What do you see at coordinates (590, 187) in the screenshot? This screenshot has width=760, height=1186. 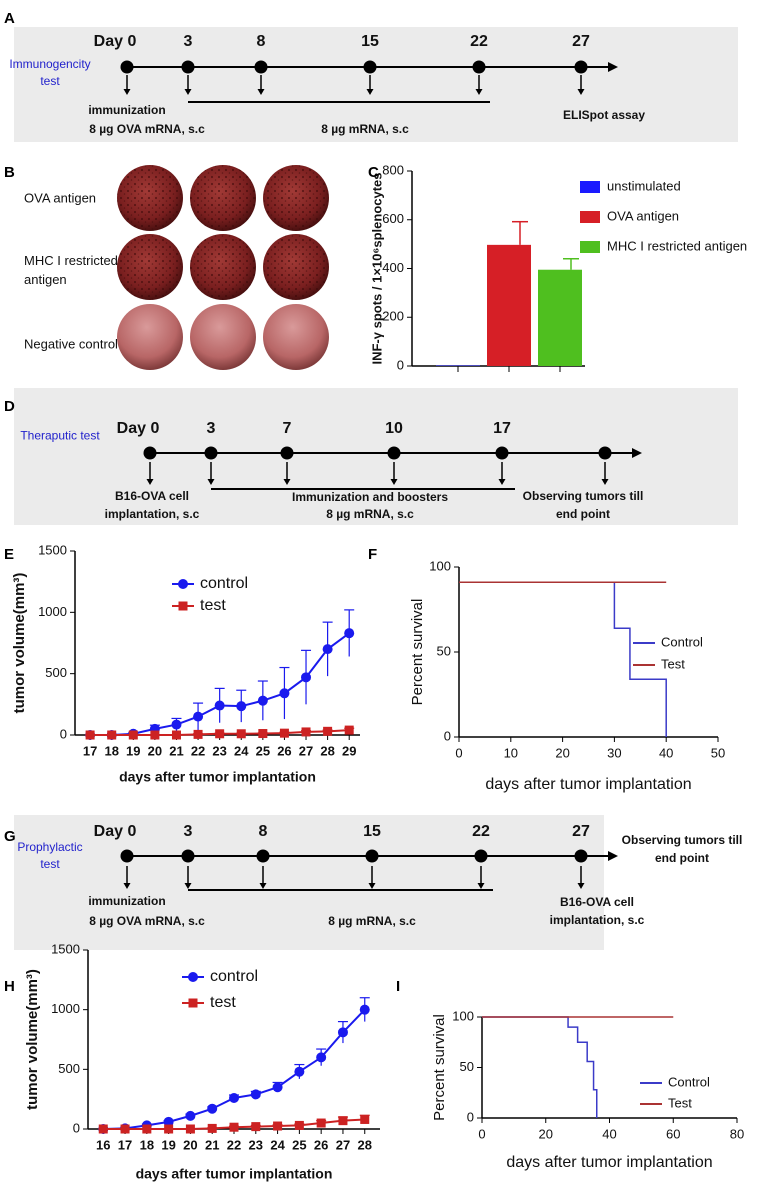 I see `legend-swatch` at bounding box center [590, 187].